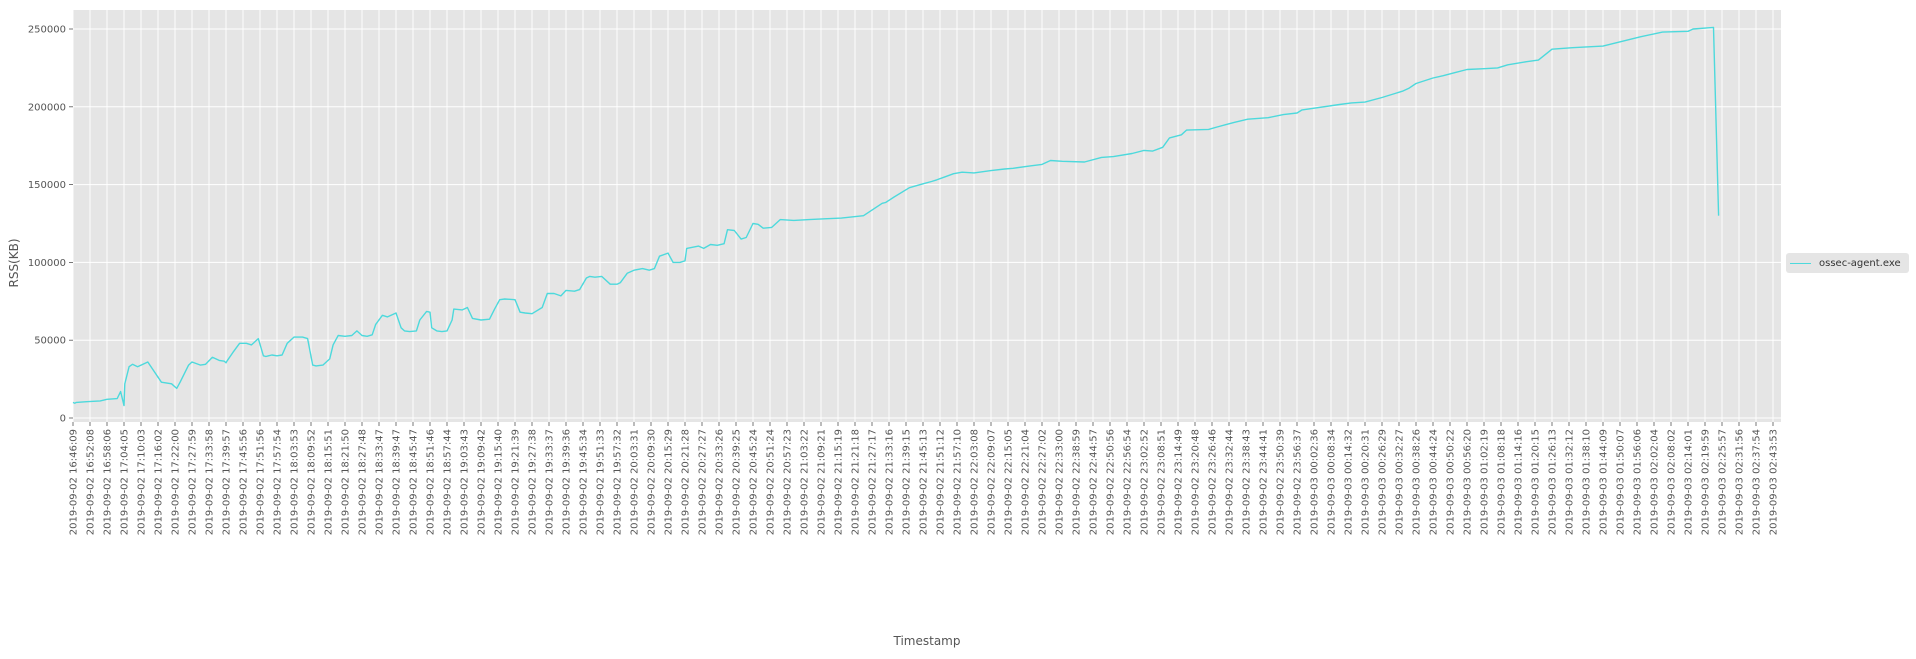 The height and width of the screenshot is (659, 1916). I want to click on x-tick-label: 2019-09-02 17:10:03, so click(142, 482).